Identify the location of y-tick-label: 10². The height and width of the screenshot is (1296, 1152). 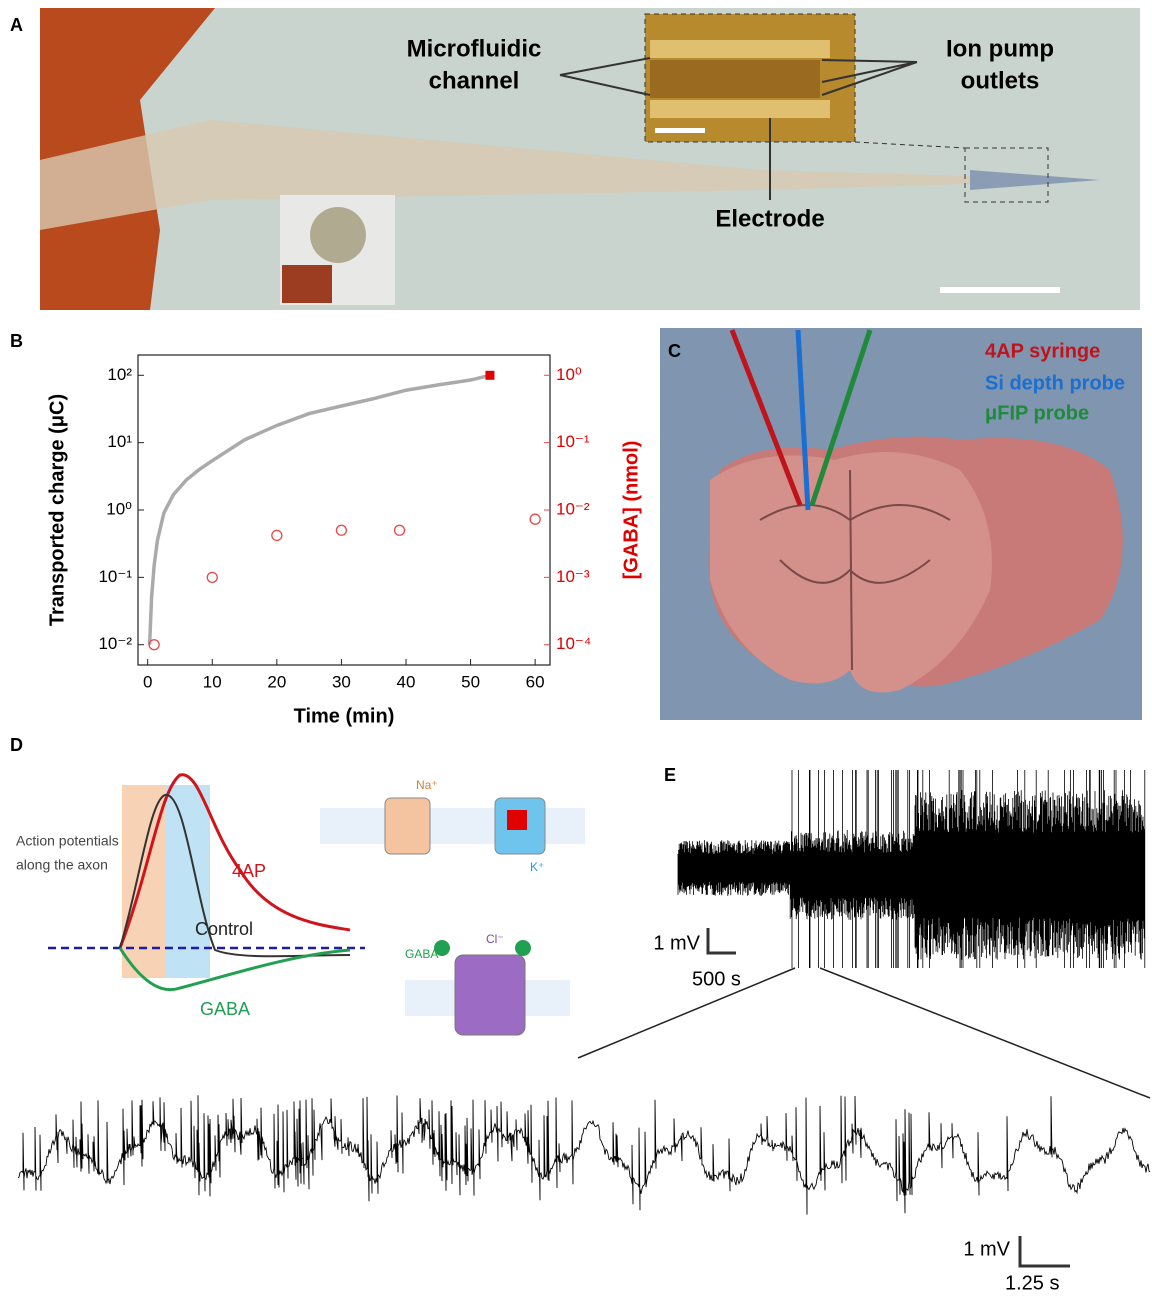
(119, 374).